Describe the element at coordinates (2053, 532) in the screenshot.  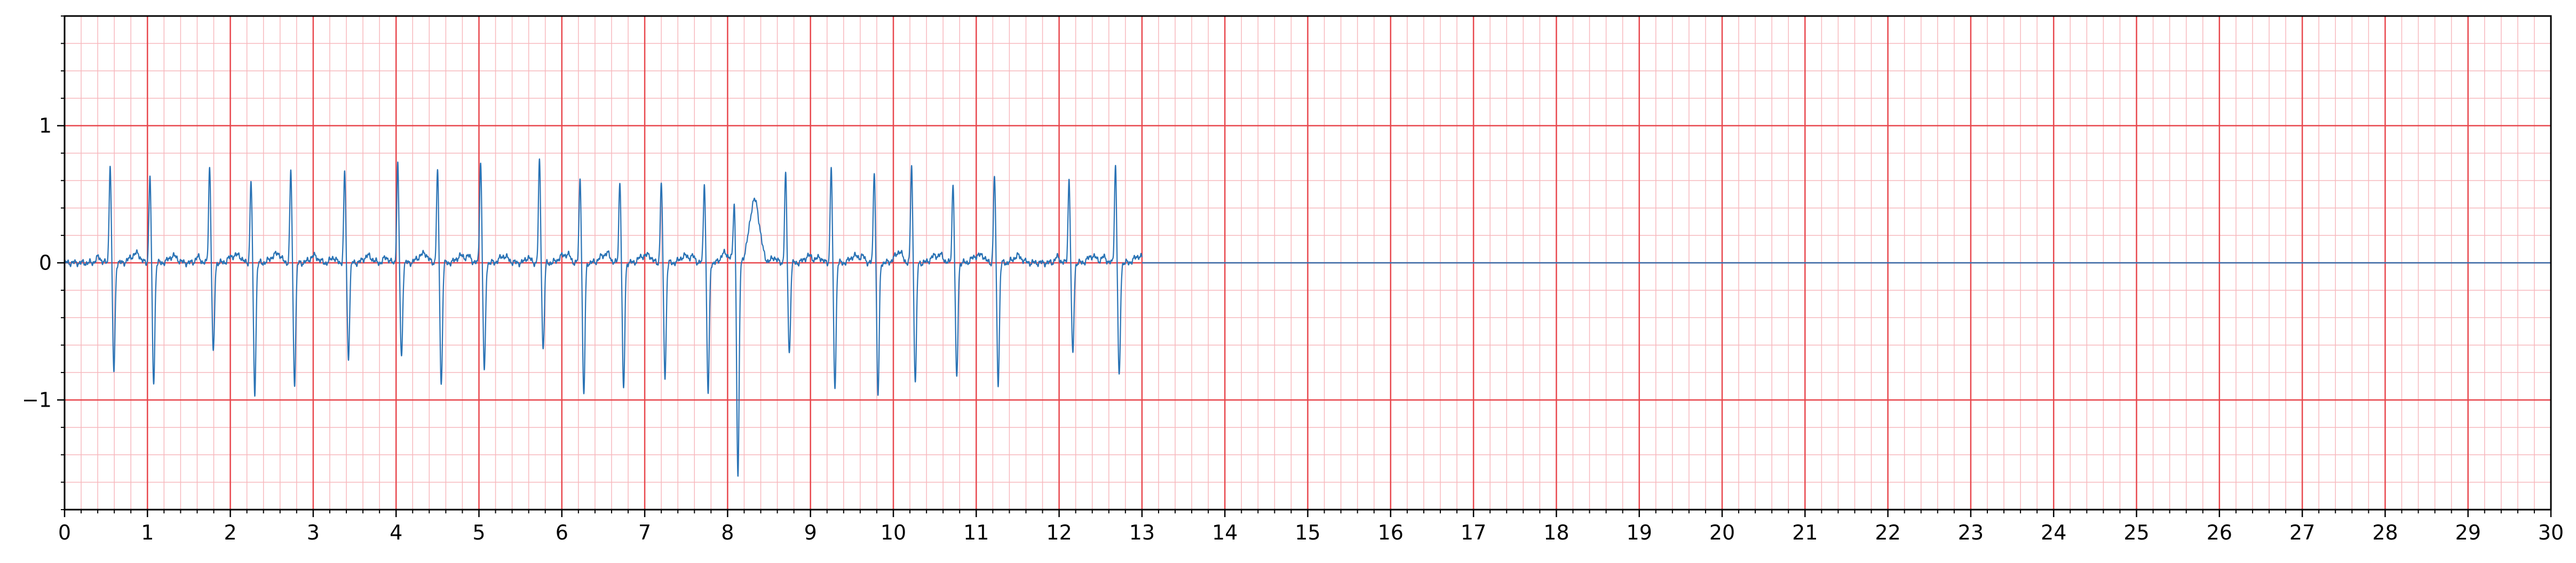
I see `x-tick-label: 24` at that location.